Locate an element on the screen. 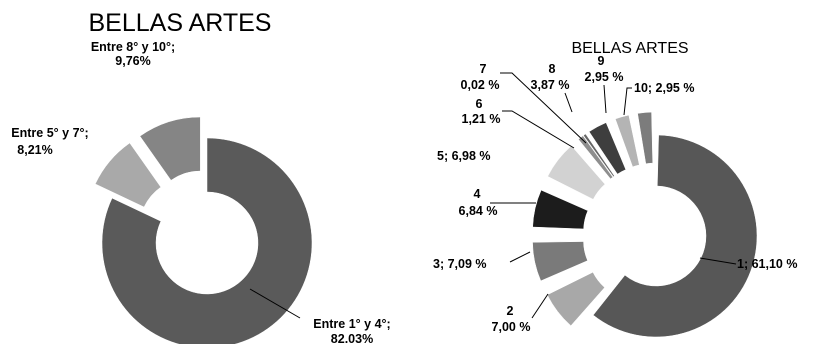 The width and height of the screenshot is (831, 344). right-label-slice-3: 3; 7,09 % is located at coordinates (460, 264).